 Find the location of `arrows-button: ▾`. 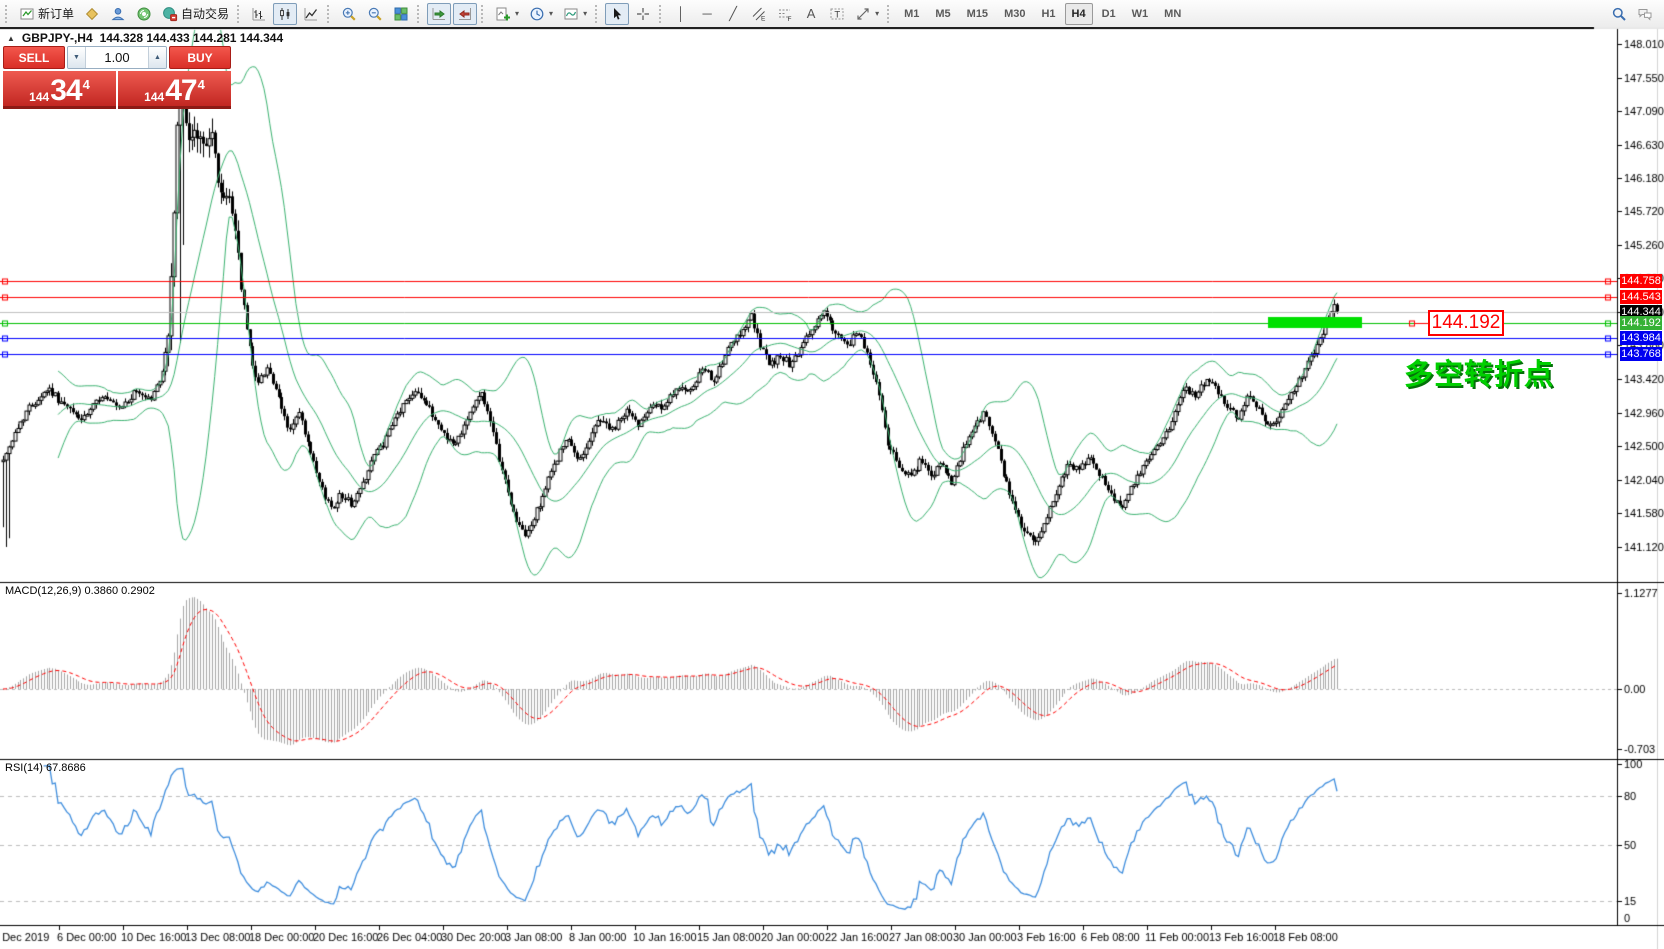

arrows-button: ▾ is located at coordinates (867, 14).